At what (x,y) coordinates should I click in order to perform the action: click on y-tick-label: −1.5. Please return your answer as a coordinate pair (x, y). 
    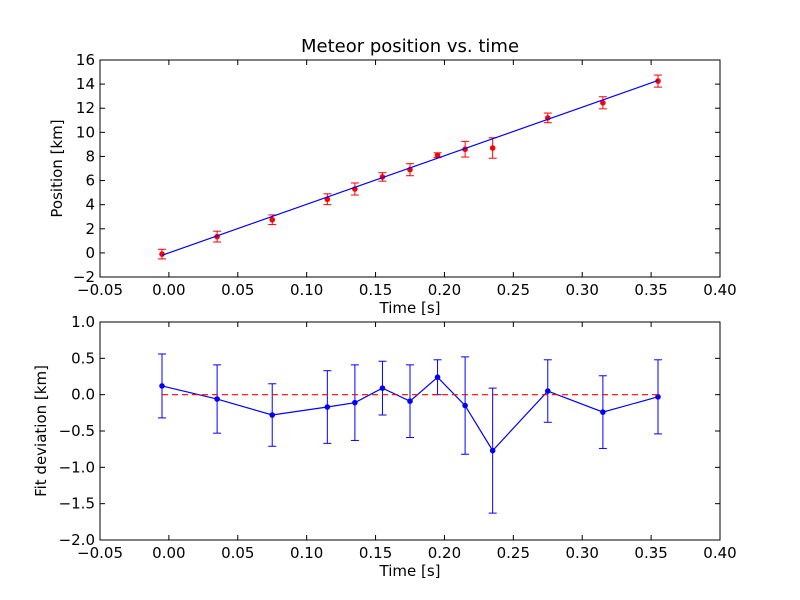
    Looking at the image, I should click on (77, 504).